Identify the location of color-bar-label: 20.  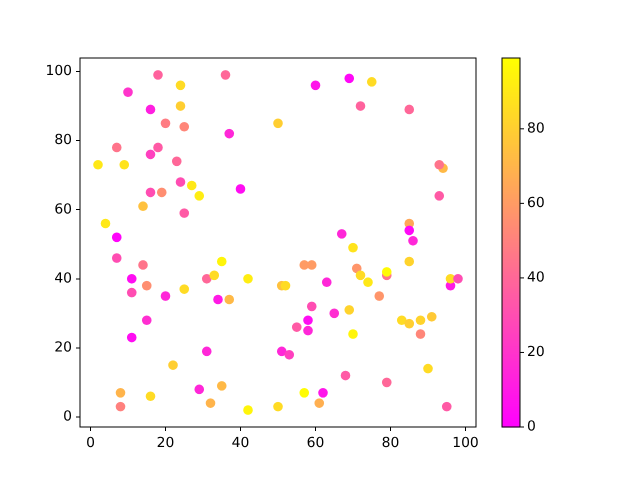
(536, 352).